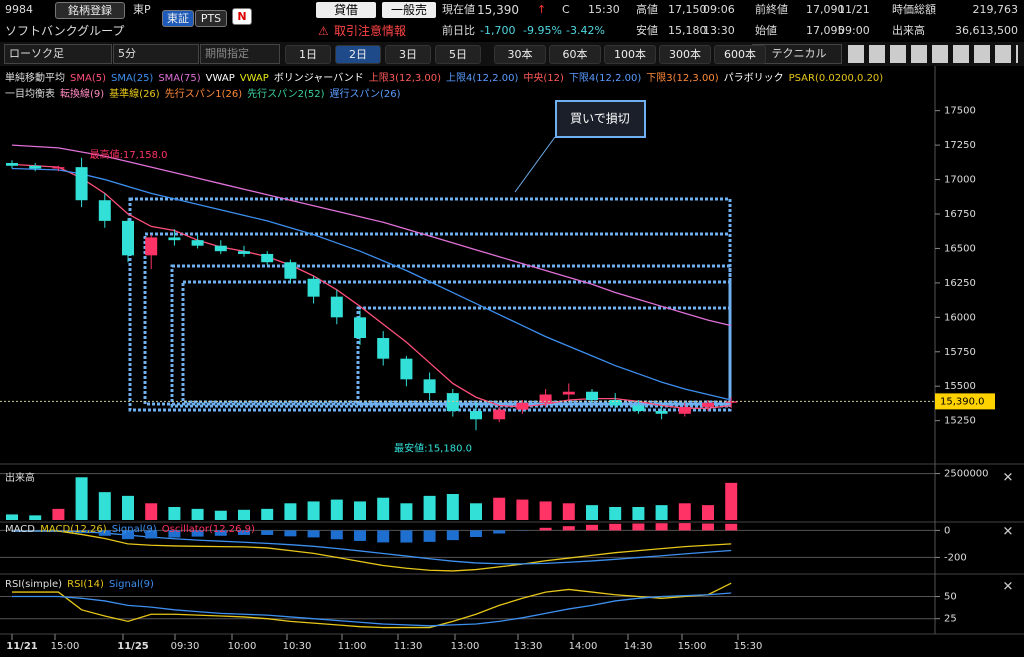  I want to click on count-button: 100本, so click(630, 54).